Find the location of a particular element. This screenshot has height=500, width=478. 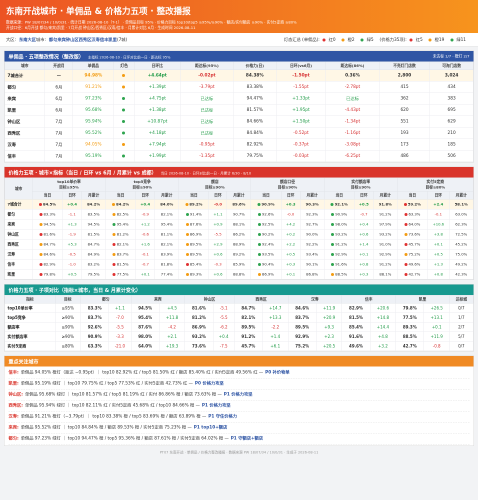

cell: 87.6% is located at coordinates (145, 327).